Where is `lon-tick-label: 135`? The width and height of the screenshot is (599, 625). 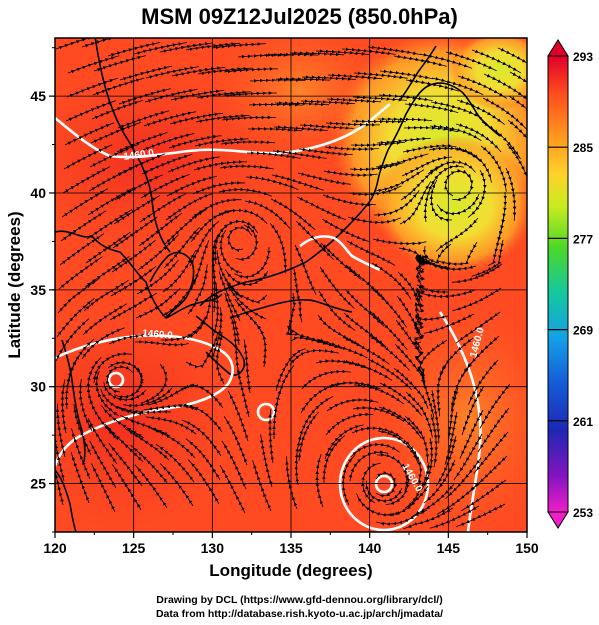
lon-tick-label: 135 is located at coordinates (291, 548).